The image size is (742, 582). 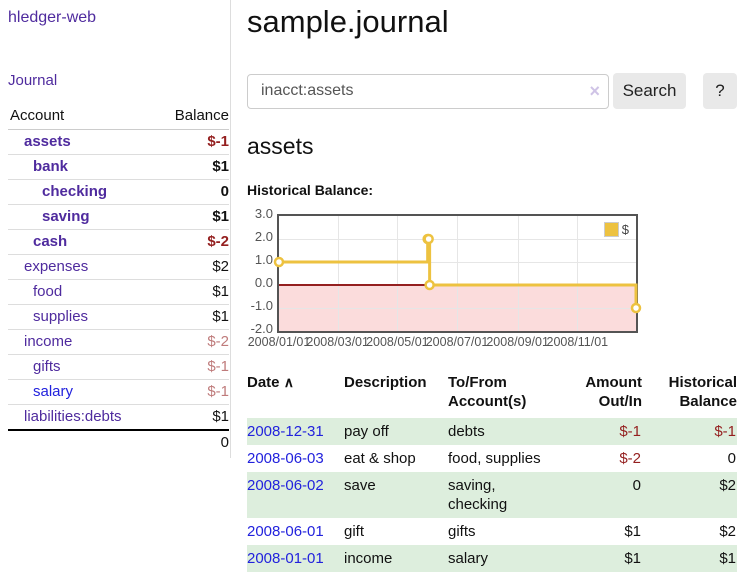 I want to click on help-button: ?, so click(x=720, y=91).